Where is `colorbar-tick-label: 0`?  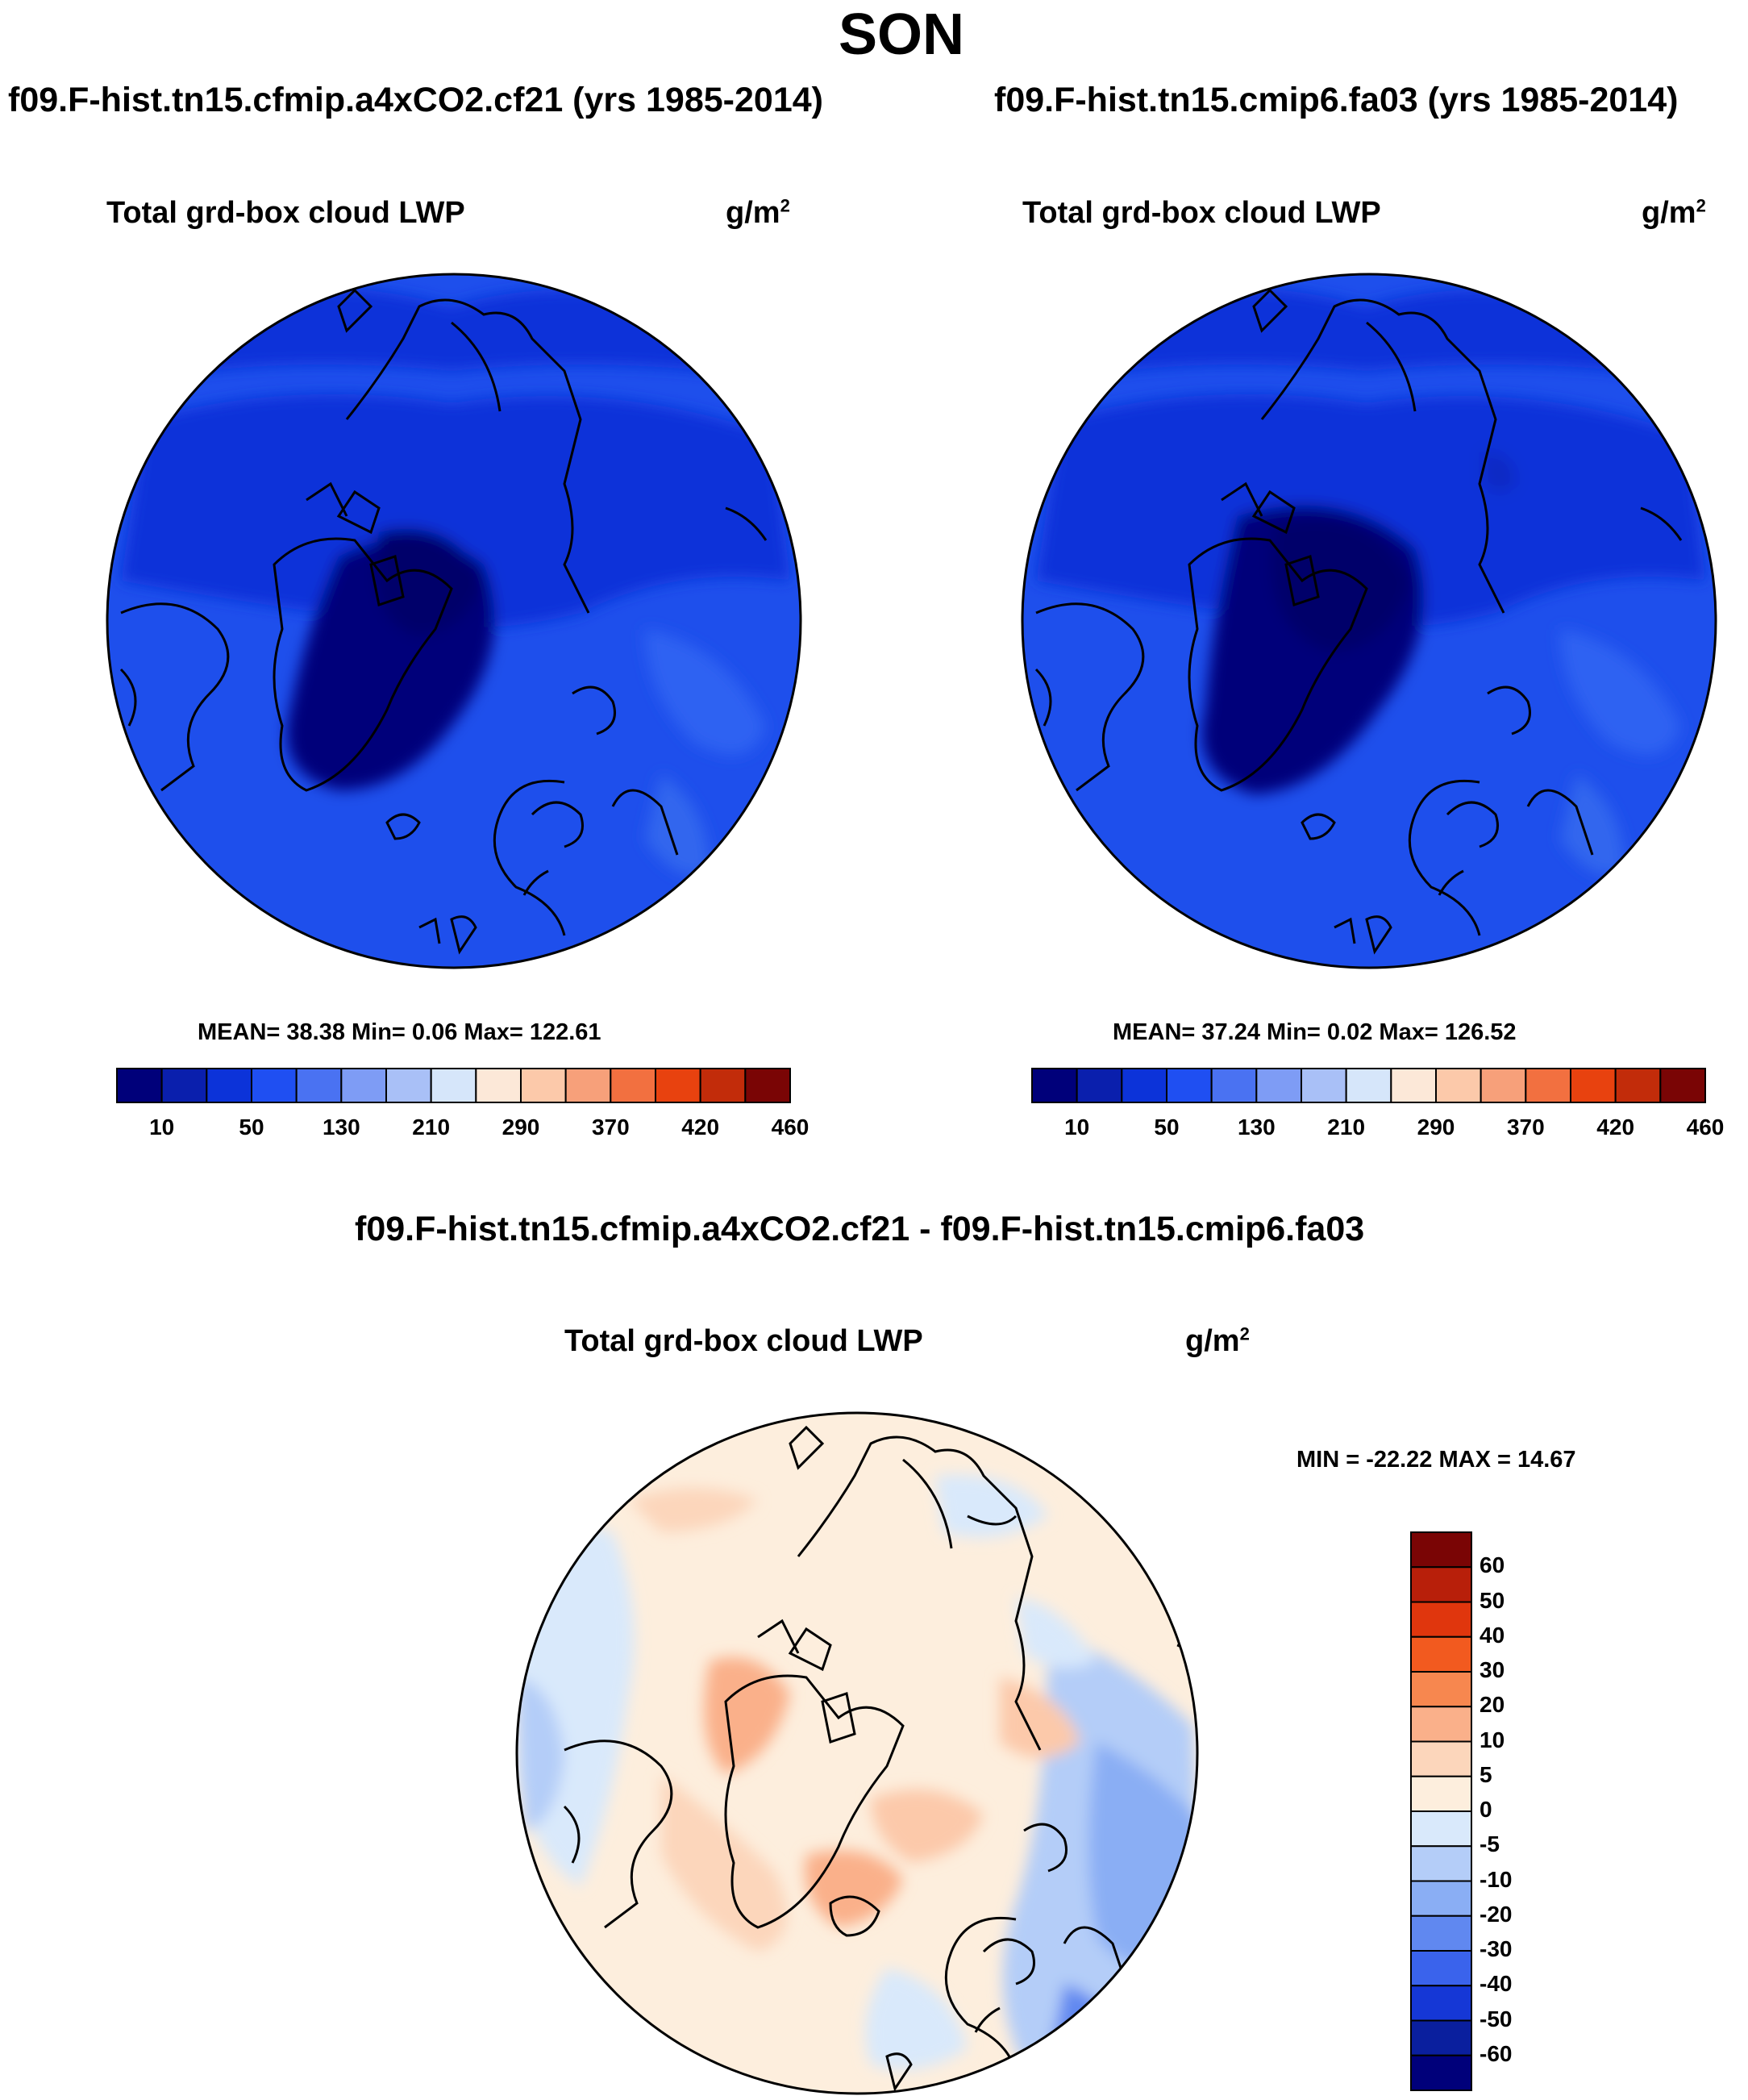 colorbar-tick-label: 0 is located at coordinates (1486, 1809).